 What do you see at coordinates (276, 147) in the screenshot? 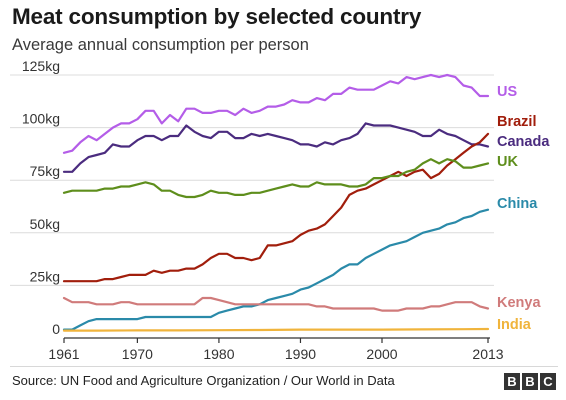
I see `series-line-canada` at bounding box center [276, 147].